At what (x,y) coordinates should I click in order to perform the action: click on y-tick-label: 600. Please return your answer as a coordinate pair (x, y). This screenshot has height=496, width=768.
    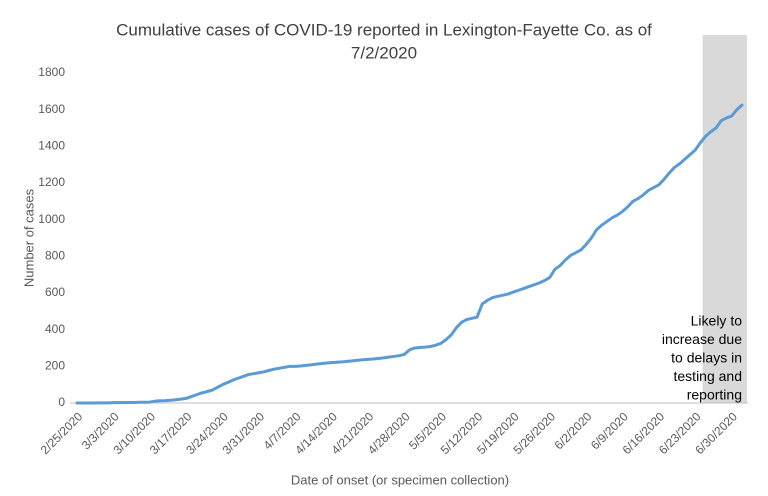
    Looking at the image, I should click on (55, 292).